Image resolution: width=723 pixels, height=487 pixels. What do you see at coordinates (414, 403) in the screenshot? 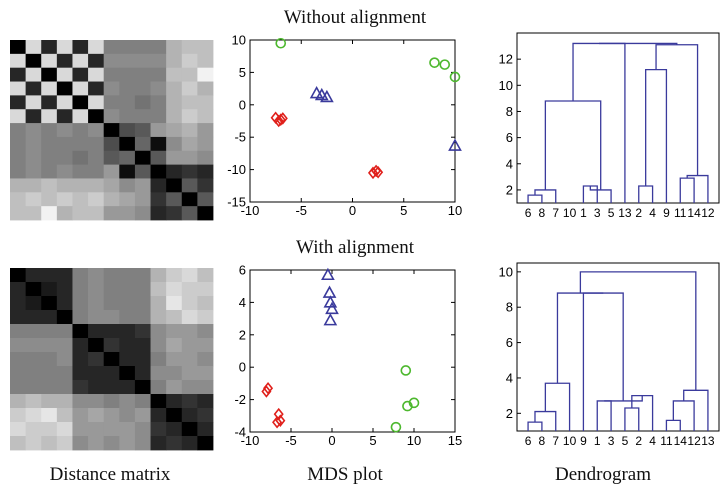
I see `scatter-point-circle` at bounding box center [414, 403].